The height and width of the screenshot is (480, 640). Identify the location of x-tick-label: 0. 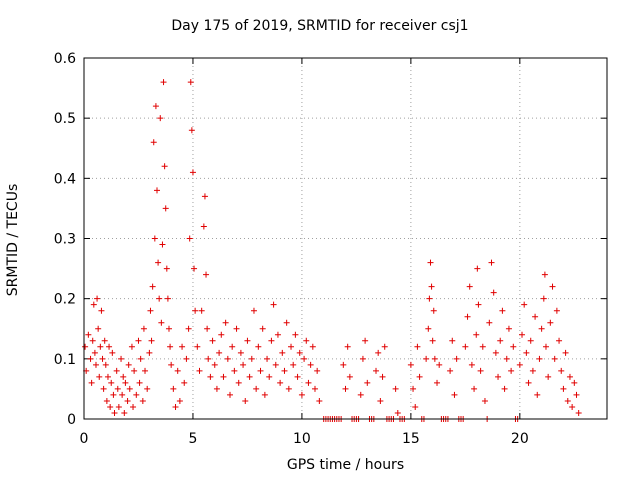
(84, 439).